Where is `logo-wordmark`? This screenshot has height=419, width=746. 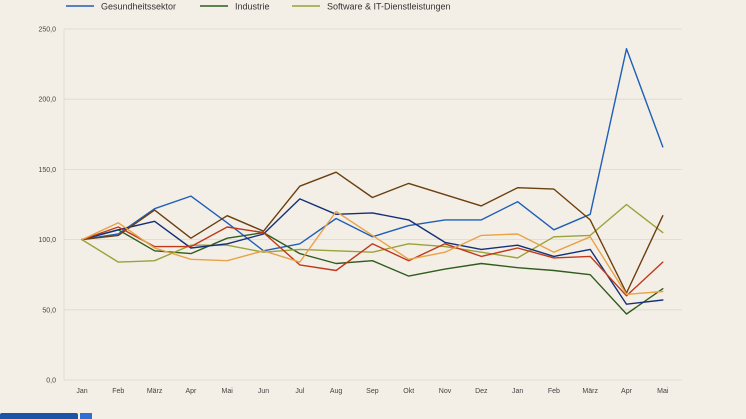
logo-wordmark is located at coordinates (39, 416).